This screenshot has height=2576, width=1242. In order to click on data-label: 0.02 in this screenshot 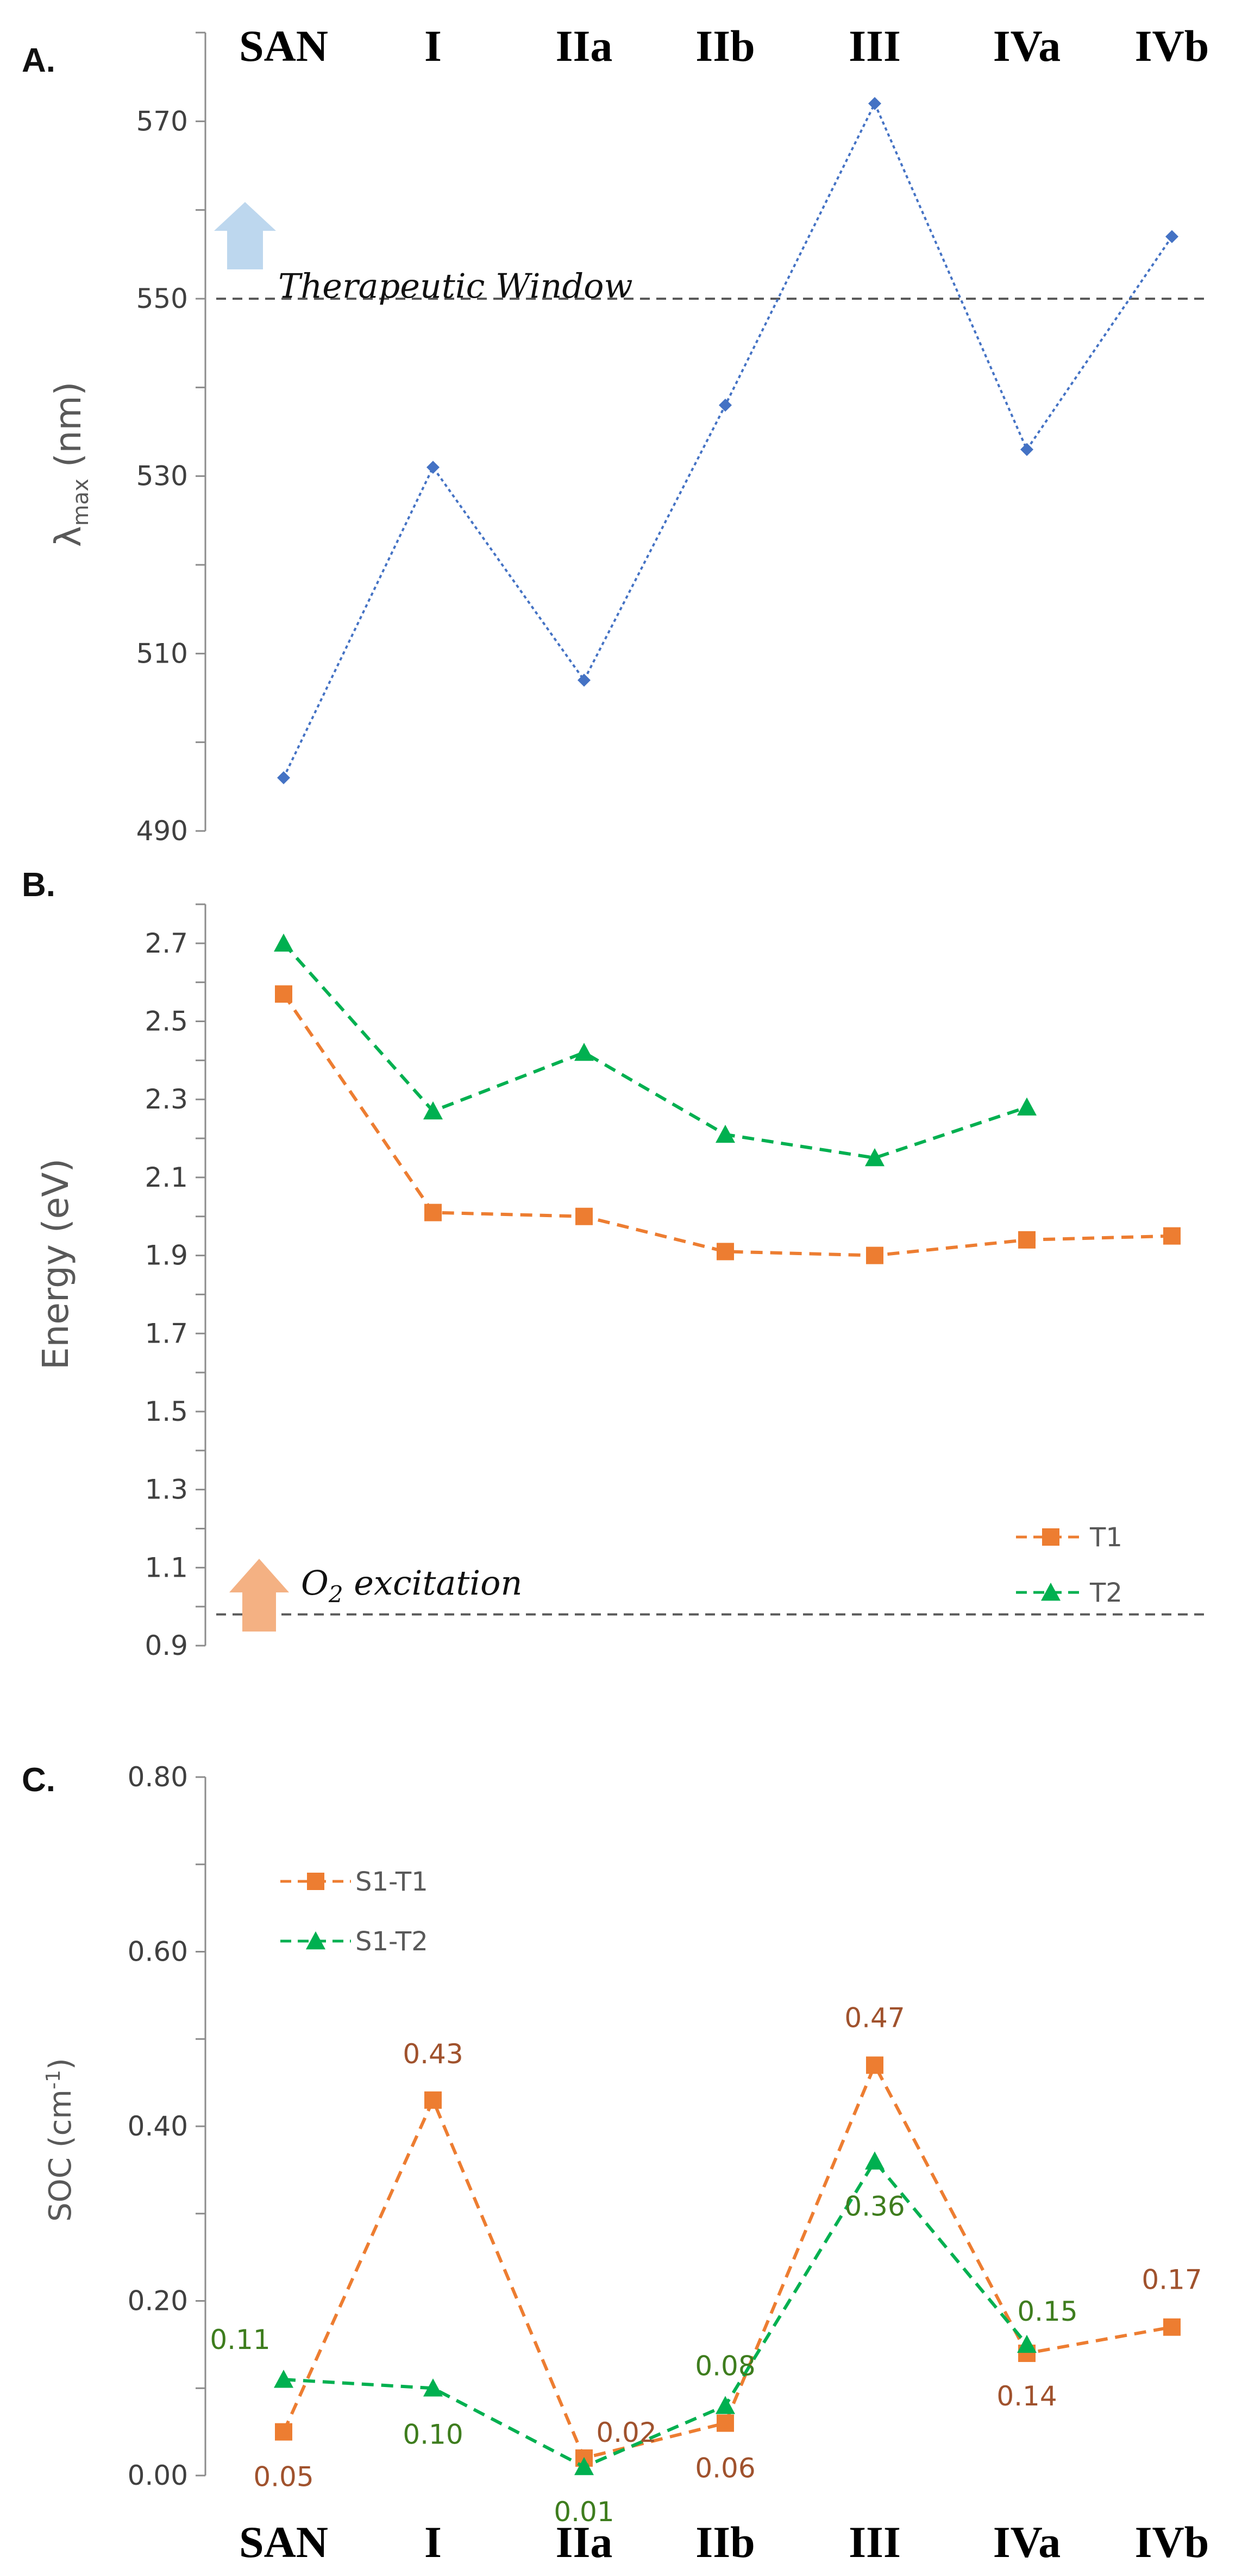, I will do `click(626, 2432)`.